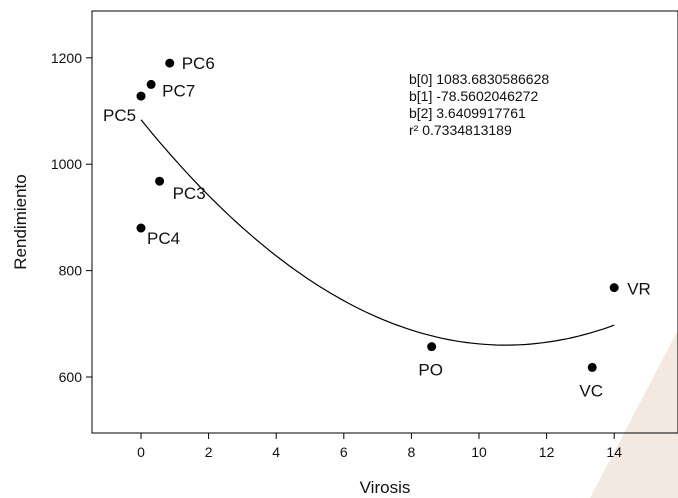  Describe the element at coordinates (432, 347) in the screenshot. I see `data-point-po` at that location.